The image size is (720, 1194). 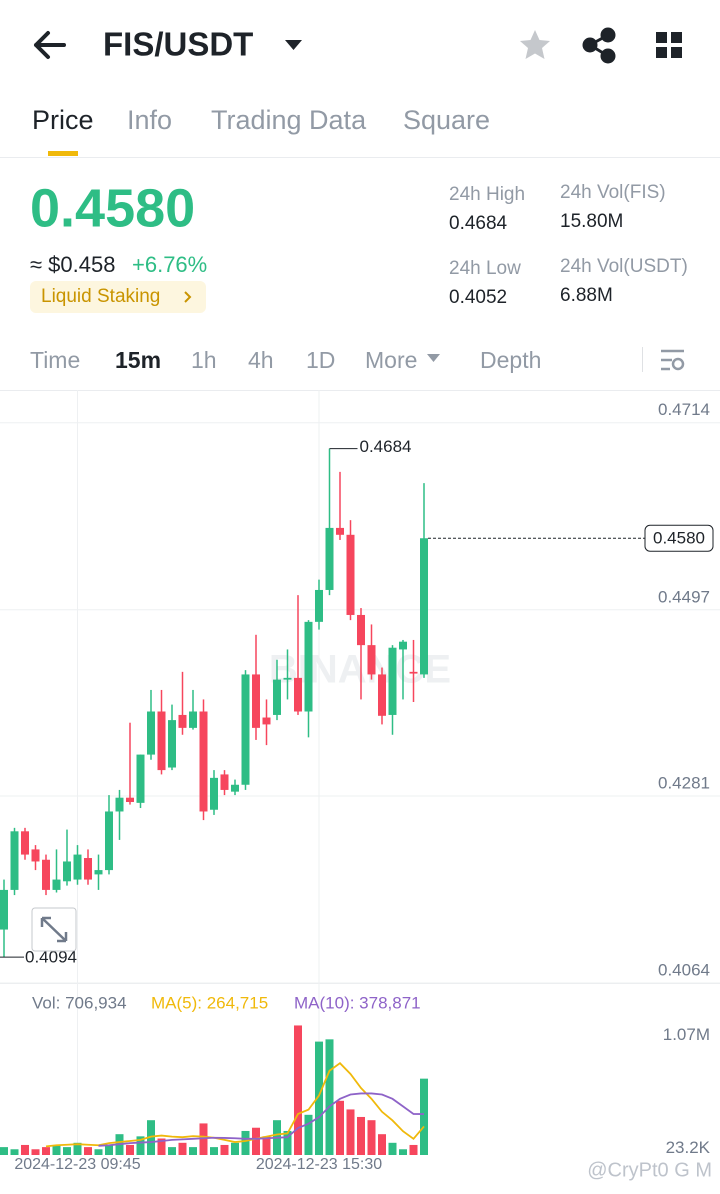 I want to click on y-tick-label: 0.4714, so click(x=684, y=409).